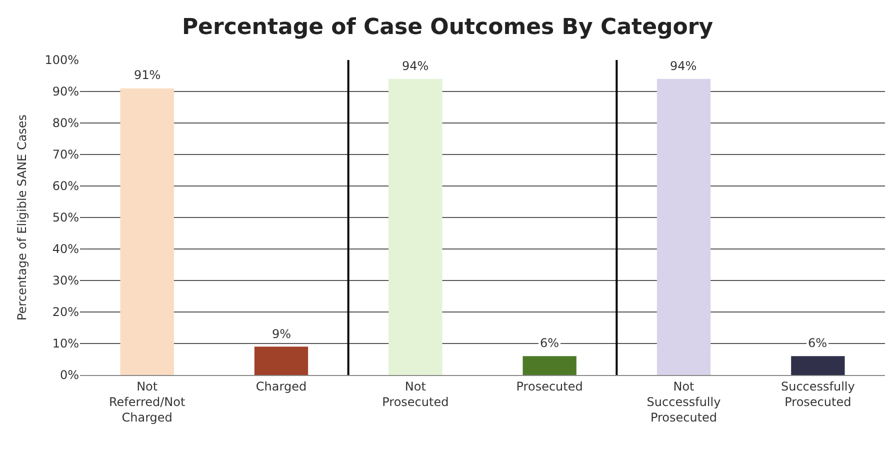  What do you see at coordinates (65, 312) in the screenshot?
I see `y-tick-label: 20%` at bounding box center [65, 312].